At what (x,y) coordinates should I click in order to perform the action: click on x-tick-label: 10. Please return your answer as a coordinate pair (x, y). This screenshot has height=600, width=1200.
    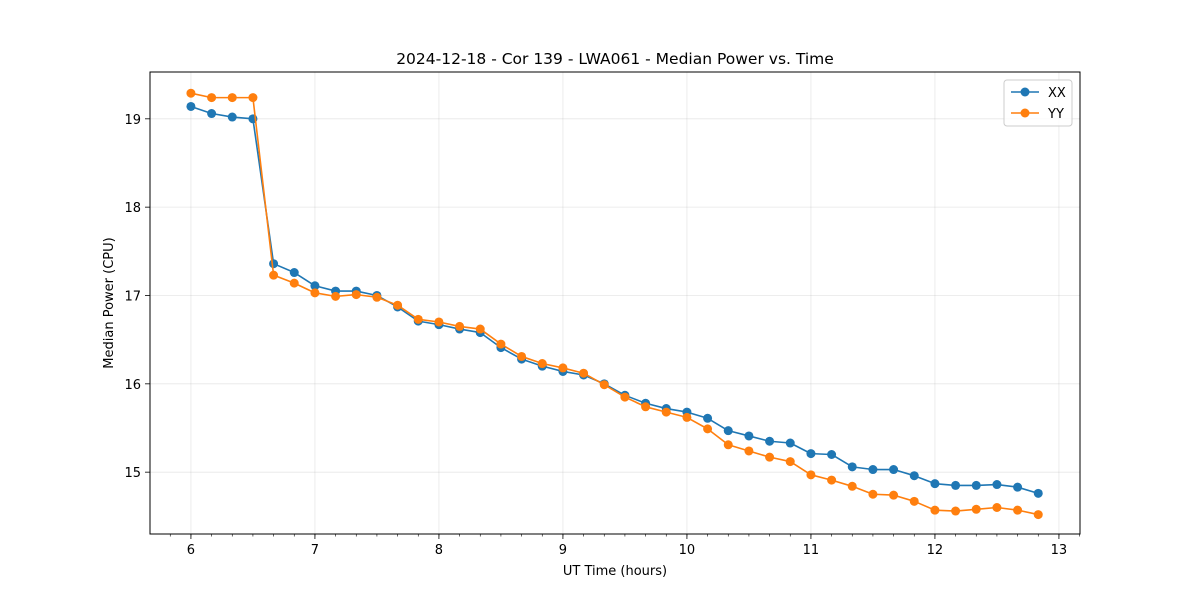
    Looking at the image, I should click on (687, 550).